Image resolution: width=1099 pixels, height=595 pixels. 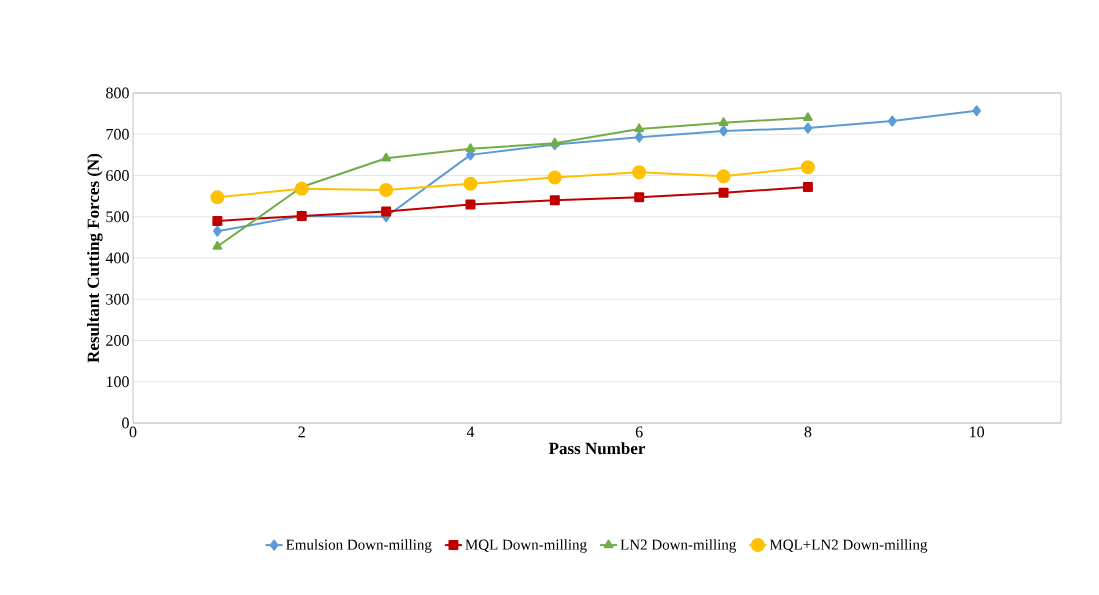 I want to click on x-tick-label: 4, so click(x=470, y=432).